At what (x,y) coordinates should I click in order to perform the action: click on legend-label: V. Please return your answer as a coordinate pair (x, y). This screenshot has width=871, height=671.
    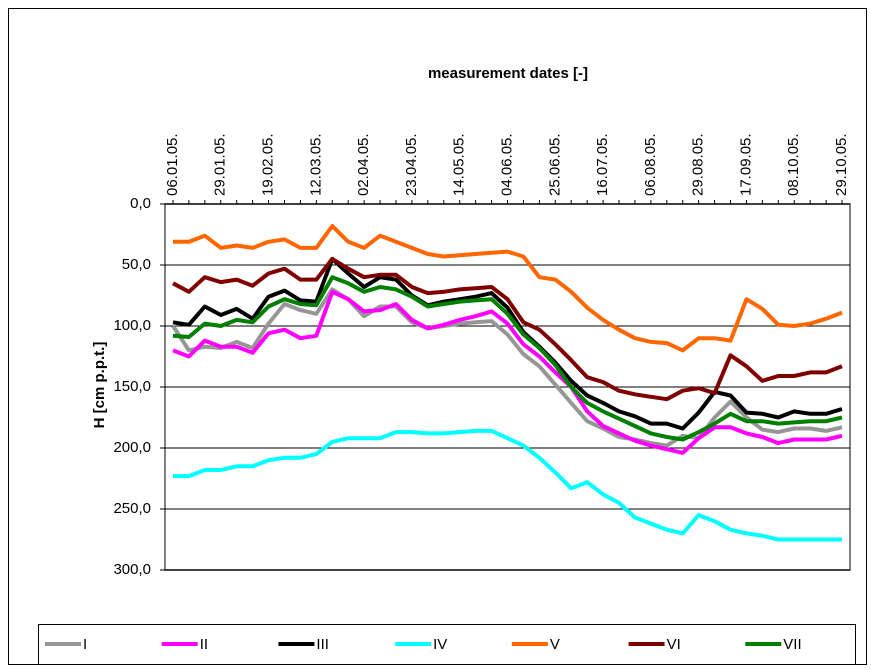
    Looking at the image, I should click on (555, 644).